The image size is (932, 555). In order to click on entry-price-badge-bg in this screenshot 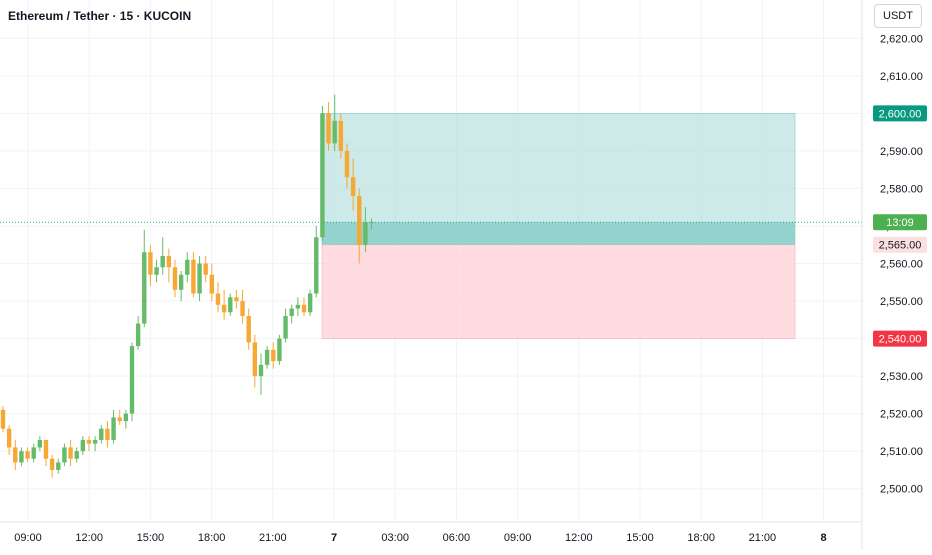, I will do `click(900, 244)`.